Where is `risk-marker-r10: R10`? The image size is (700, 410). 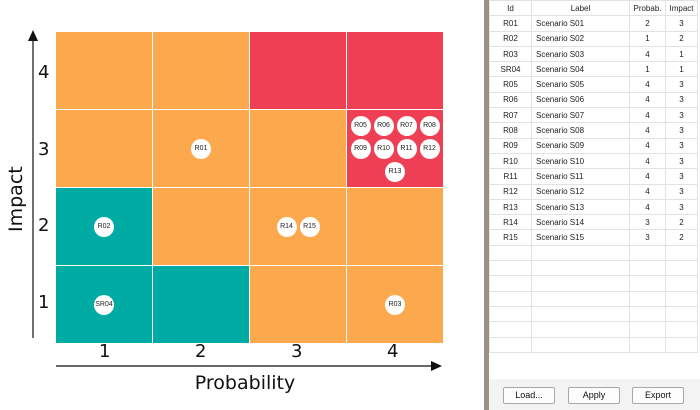
risk-marker-r10: R10 is located at coordinates (383, 148).